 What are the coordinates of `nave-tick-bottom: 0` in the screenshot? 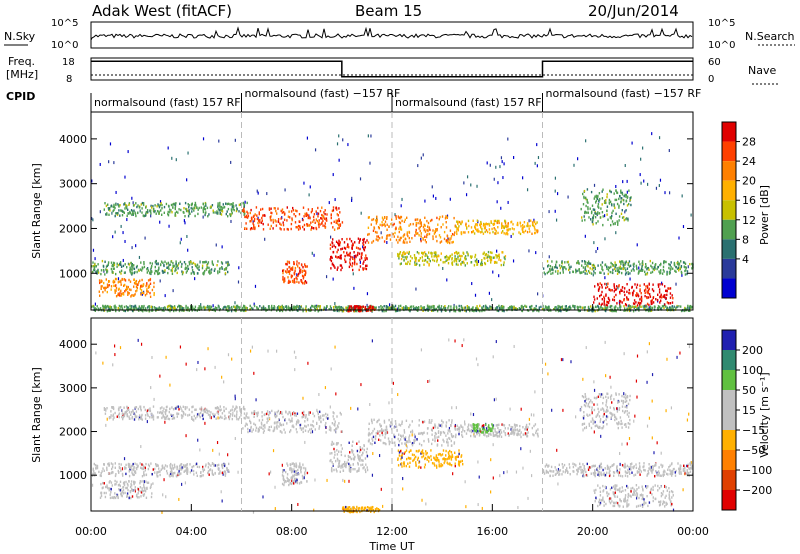 It's located at (711, 79).